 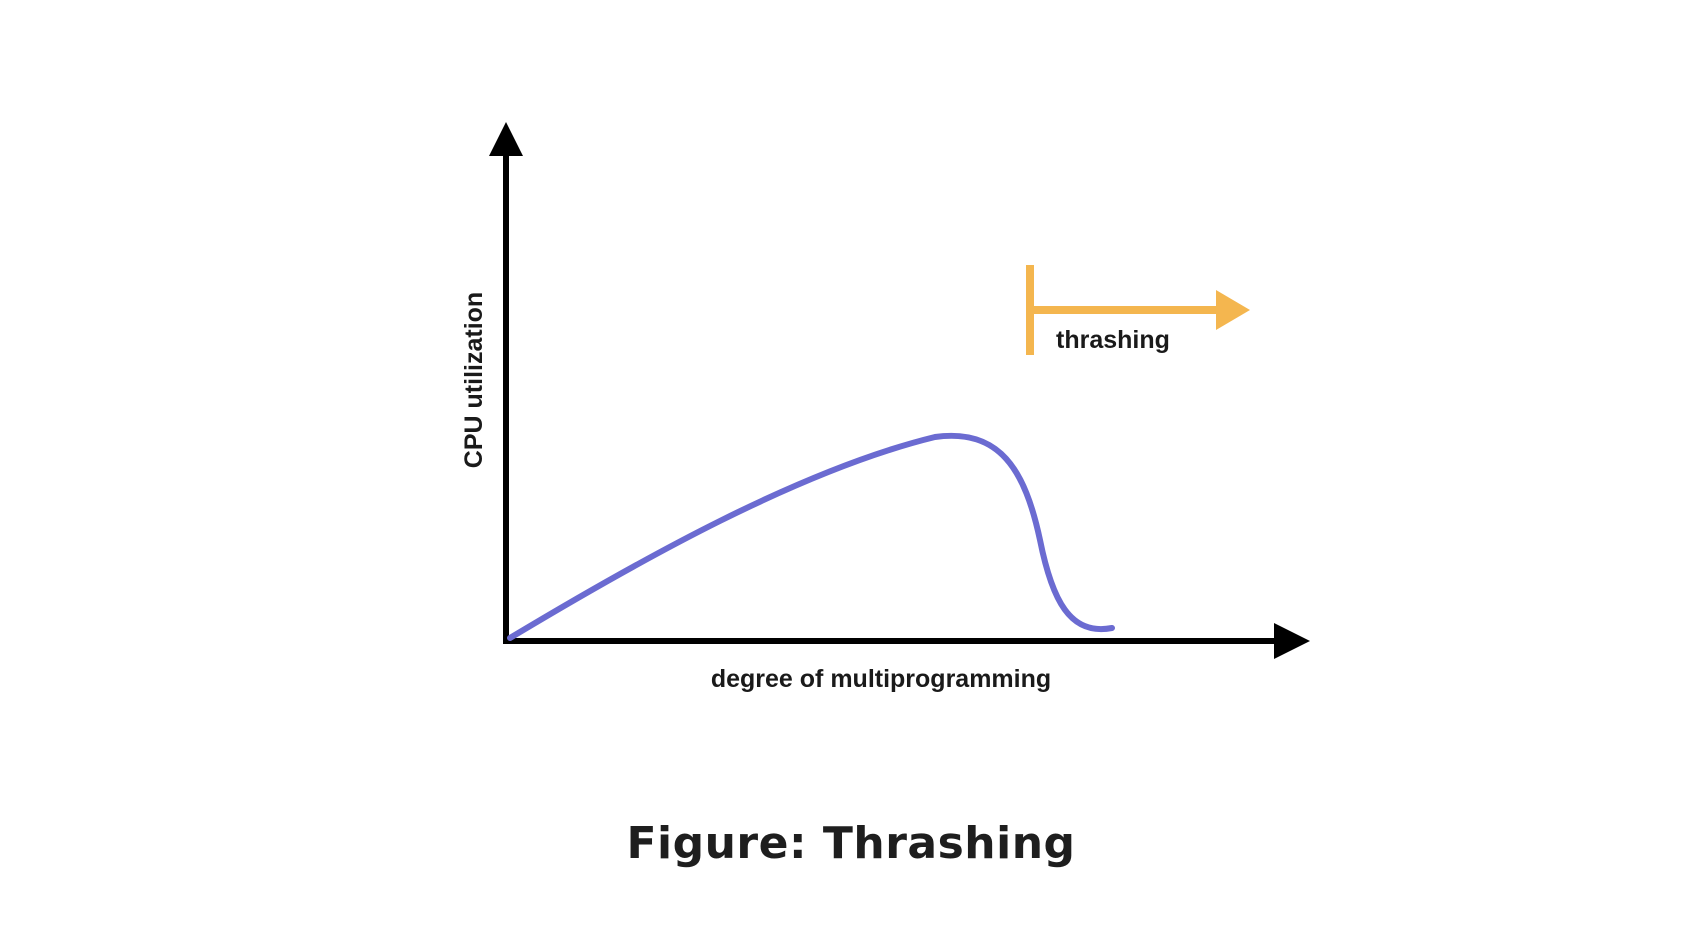 What do you see at coordinates (1113, 340) in the screenshot?
I see `thrashing-label: thrashing` at bounding box center [1113, 340].